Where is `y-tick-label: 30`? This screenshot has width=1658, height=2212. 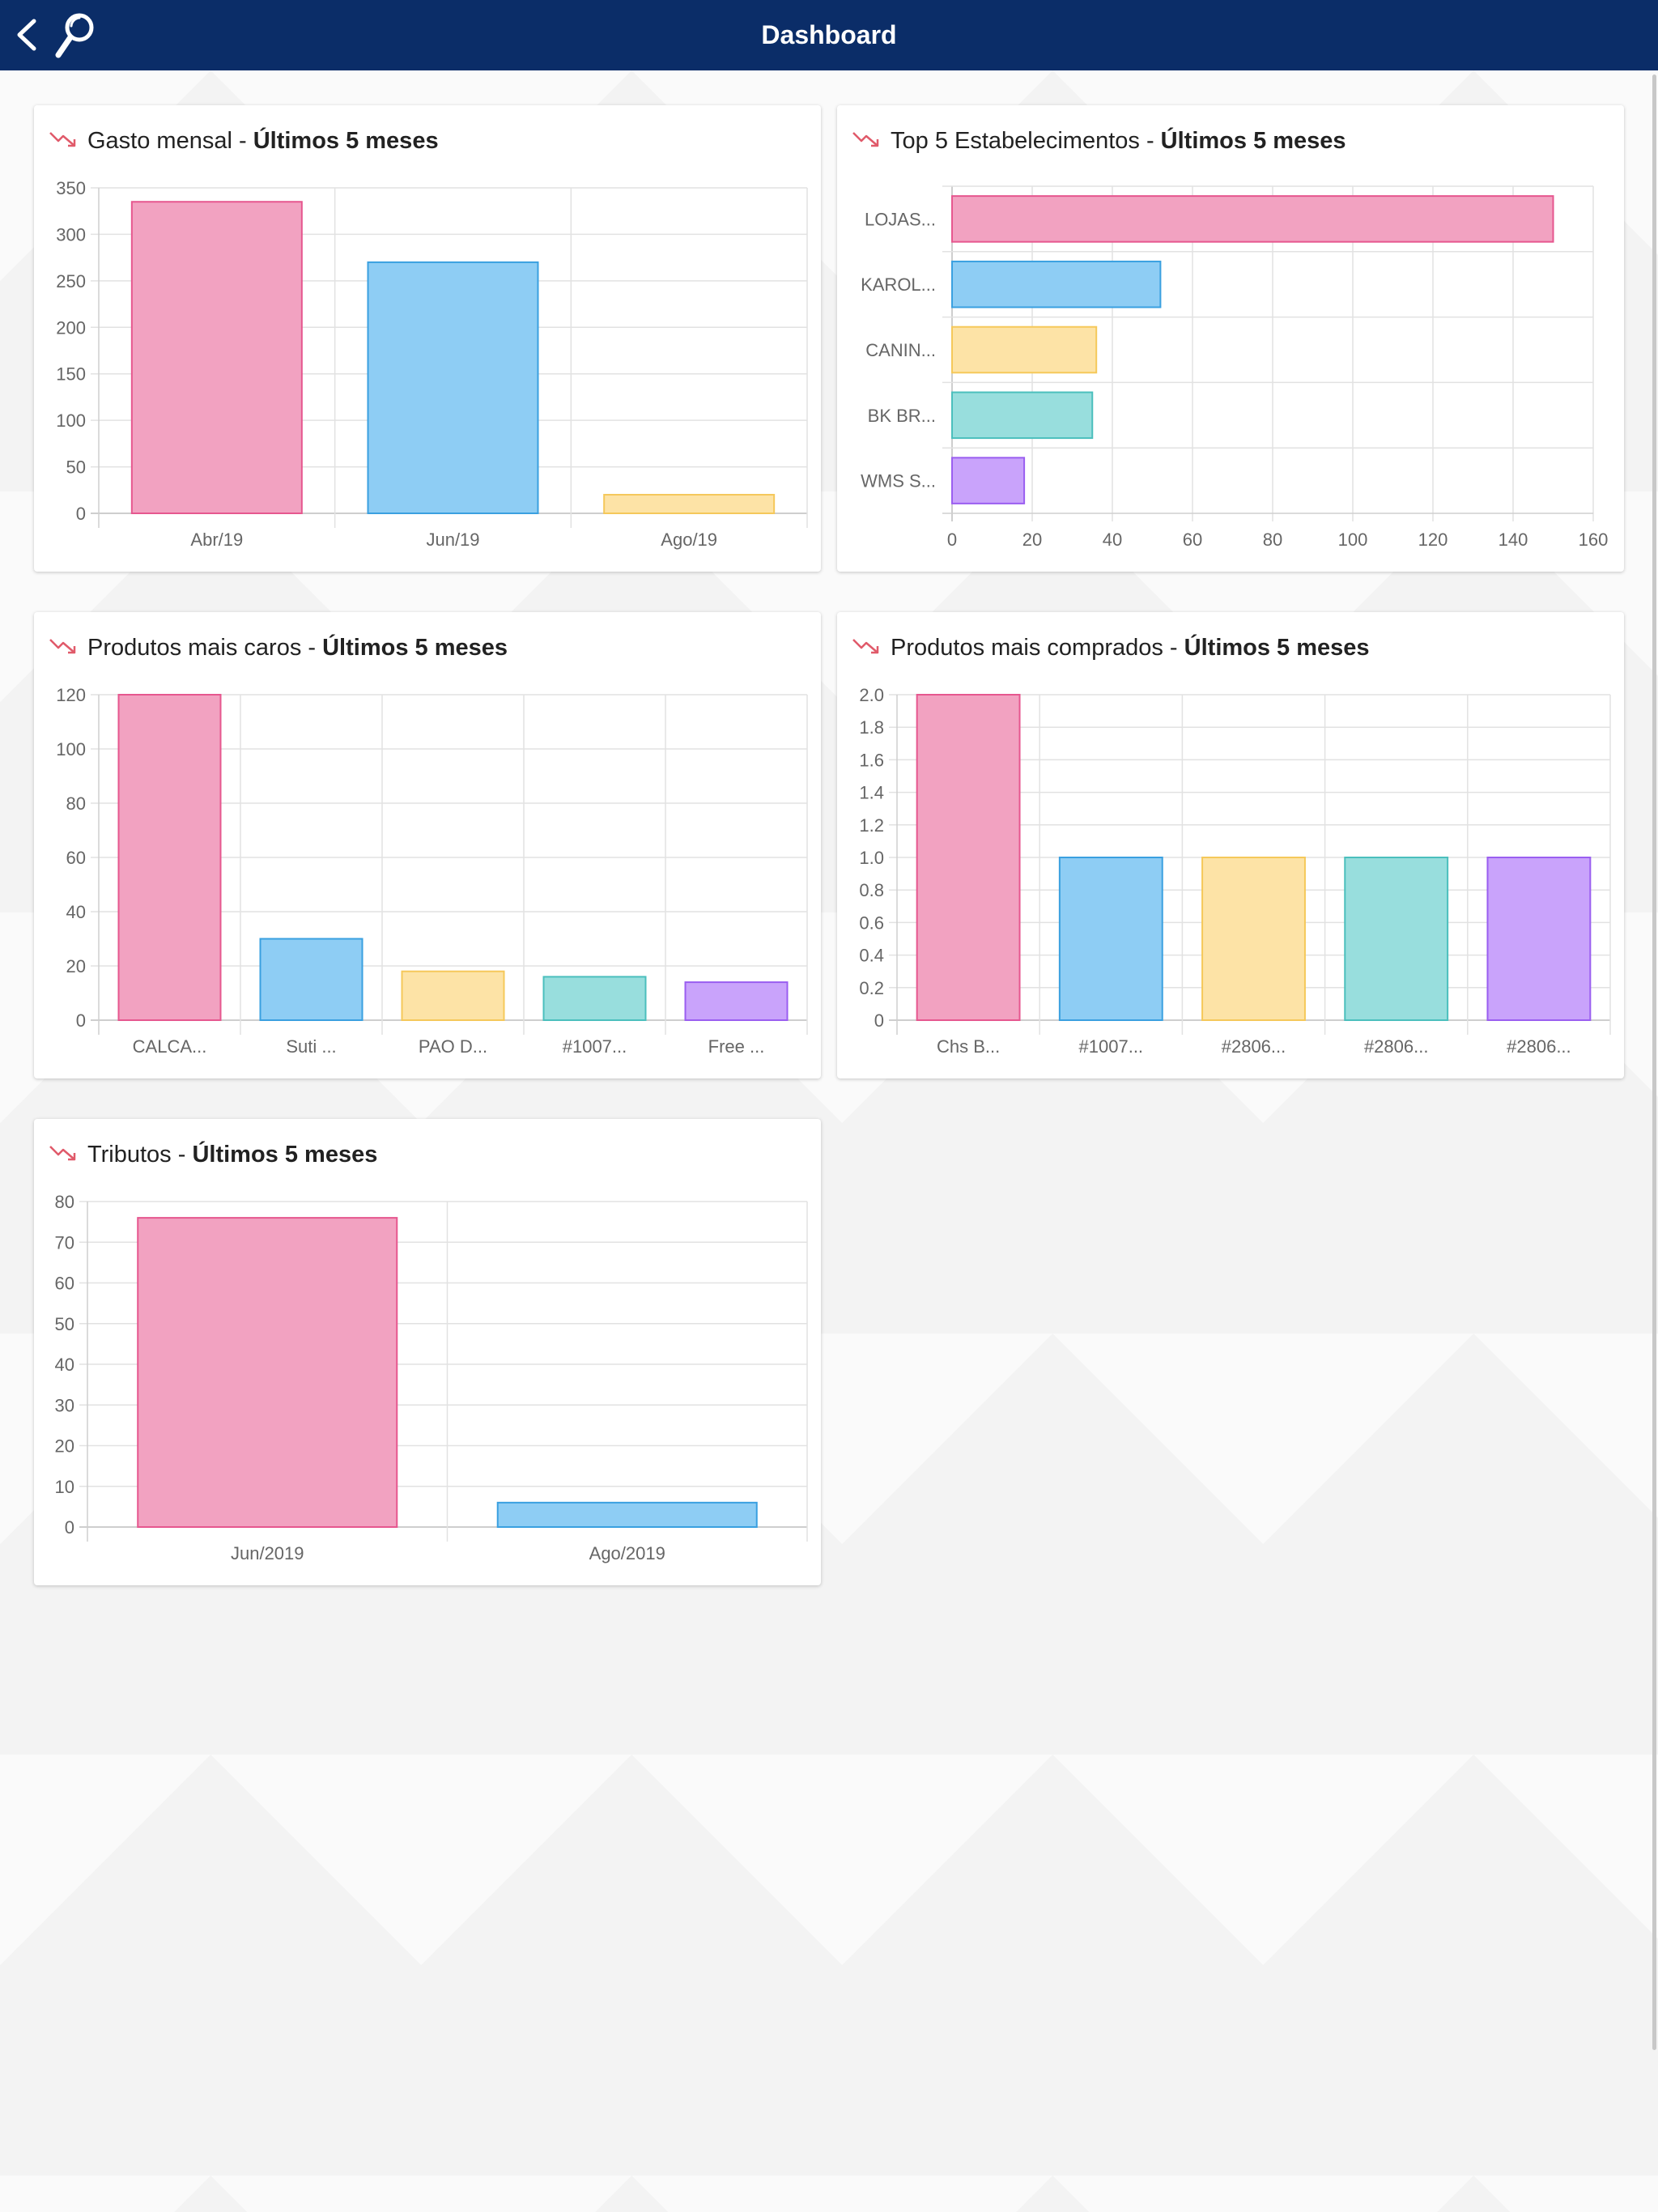 y-tick-label: 30 is located at coordinates (64, 1405).